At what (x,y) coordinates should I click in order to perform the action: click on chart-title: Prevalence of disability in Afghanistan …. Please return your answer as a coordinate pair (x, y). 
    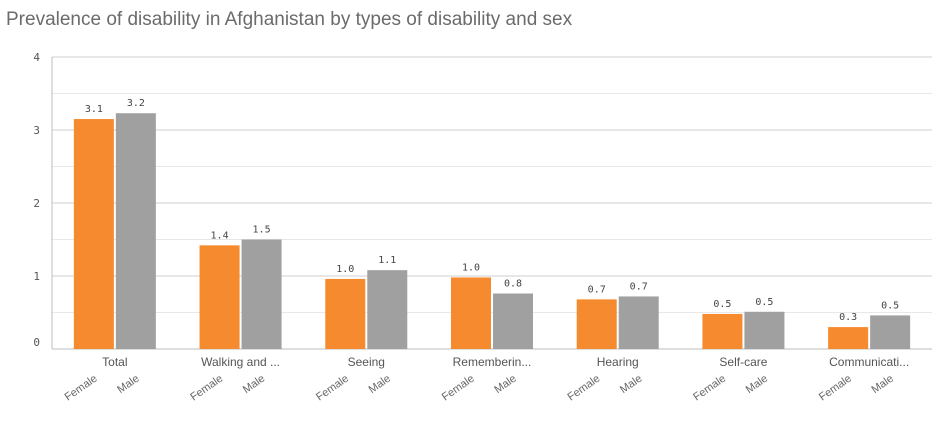
    Looking at the image, I should click on (289, 19).